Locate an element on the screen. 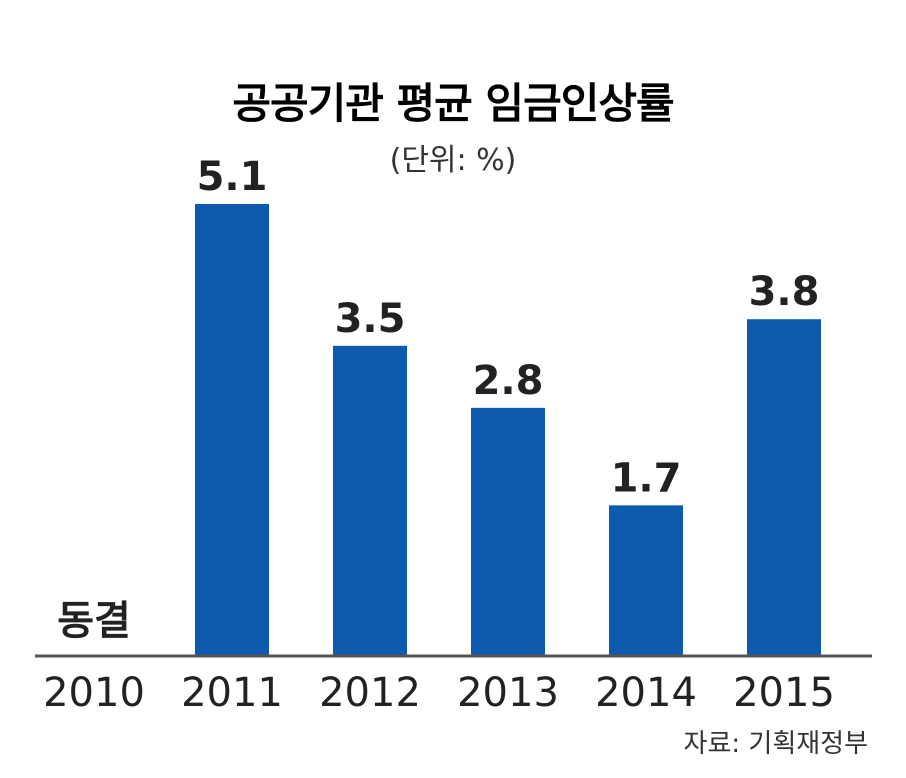  x-tick-label-2010: 2010 is located at coordinates (94, 693).